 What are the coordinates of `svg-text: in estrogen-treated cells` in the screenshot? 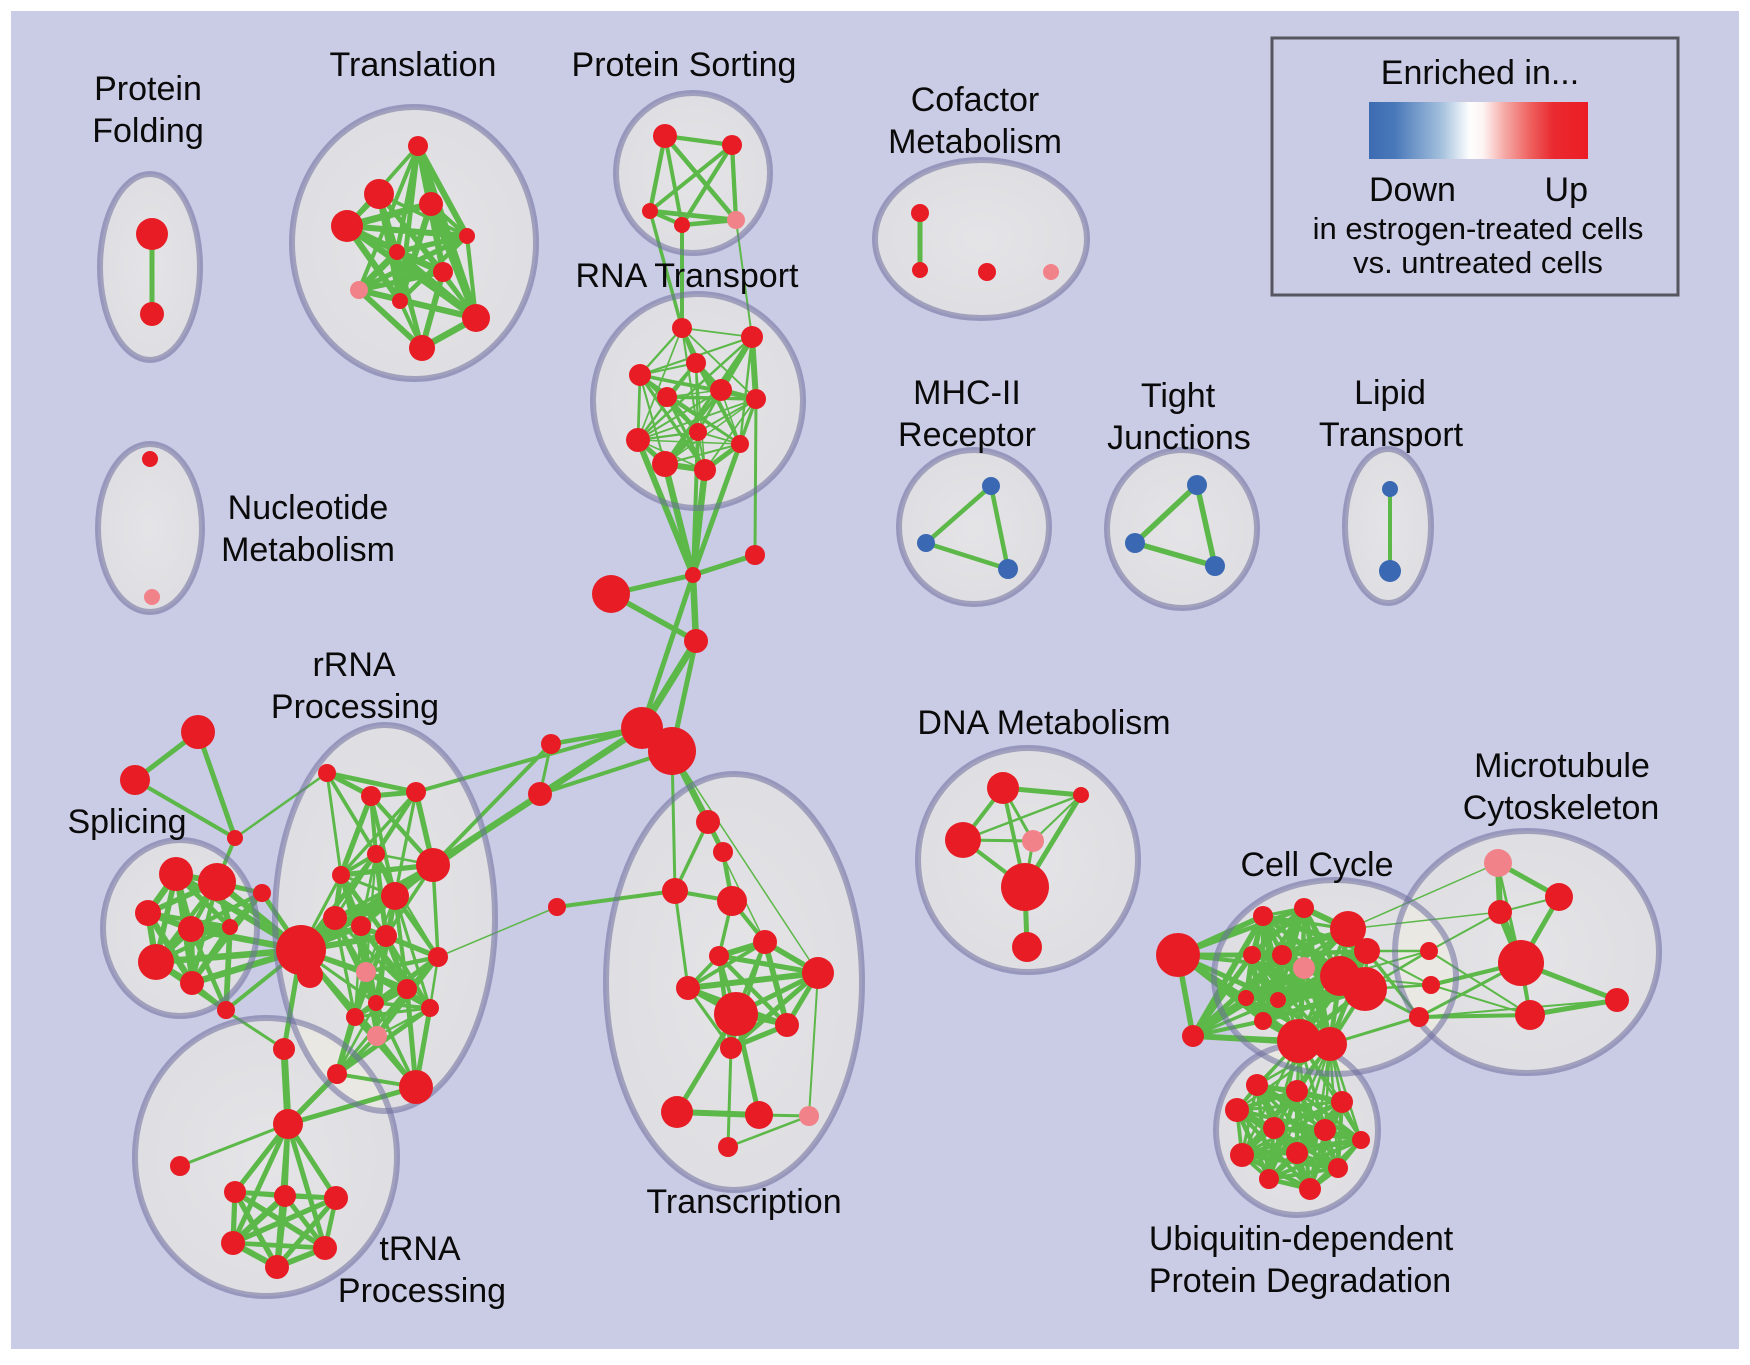 It's located at (1478, 228).